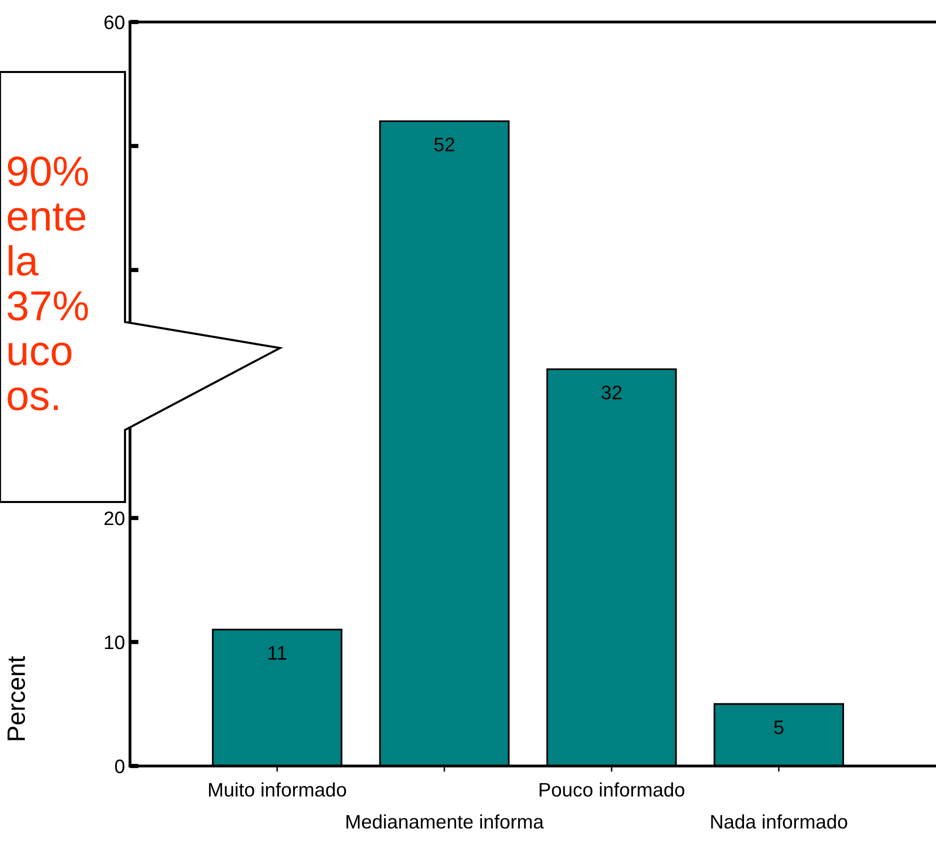  What do you see at coordinates (277, 789) in the screenshot?
I see `x-tick-label: Muito informado` at bounding box center [277, 789].